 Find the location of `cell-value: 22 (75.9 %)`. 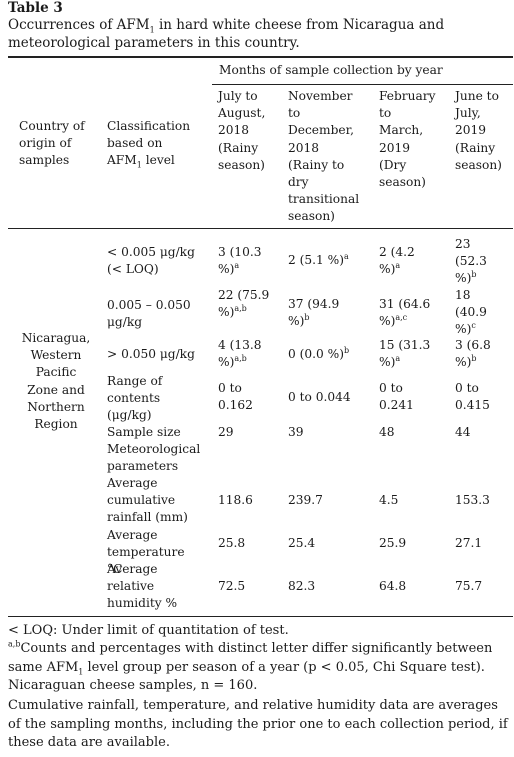

cell-value: 22 (75.9 %) is located at coordinates (244, 304).